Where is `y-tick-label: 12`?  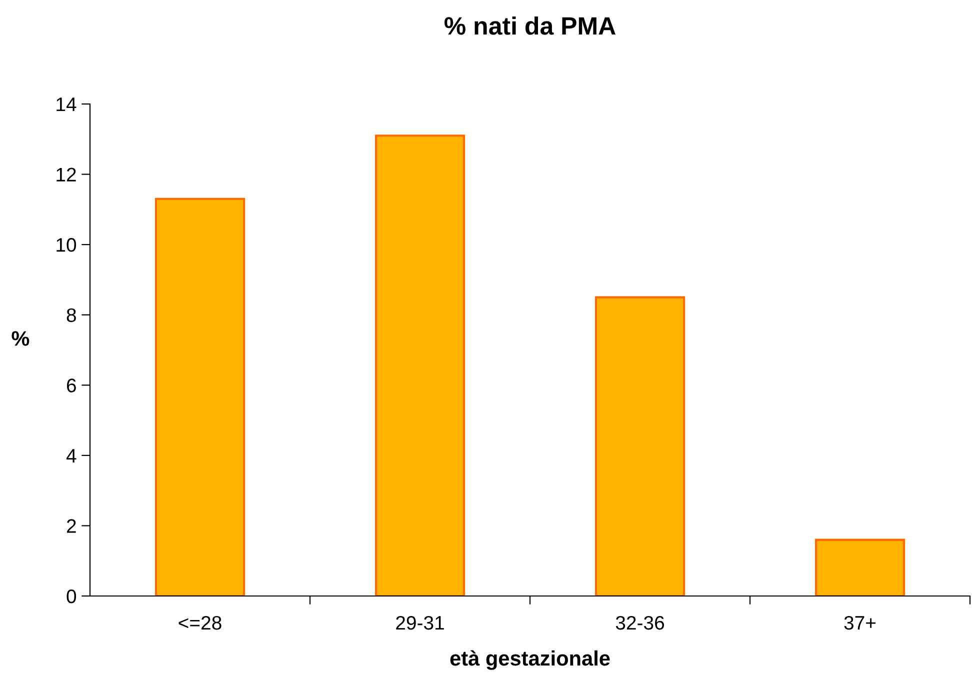
y-tick-label: 12 is located at coordinates (66, 175).